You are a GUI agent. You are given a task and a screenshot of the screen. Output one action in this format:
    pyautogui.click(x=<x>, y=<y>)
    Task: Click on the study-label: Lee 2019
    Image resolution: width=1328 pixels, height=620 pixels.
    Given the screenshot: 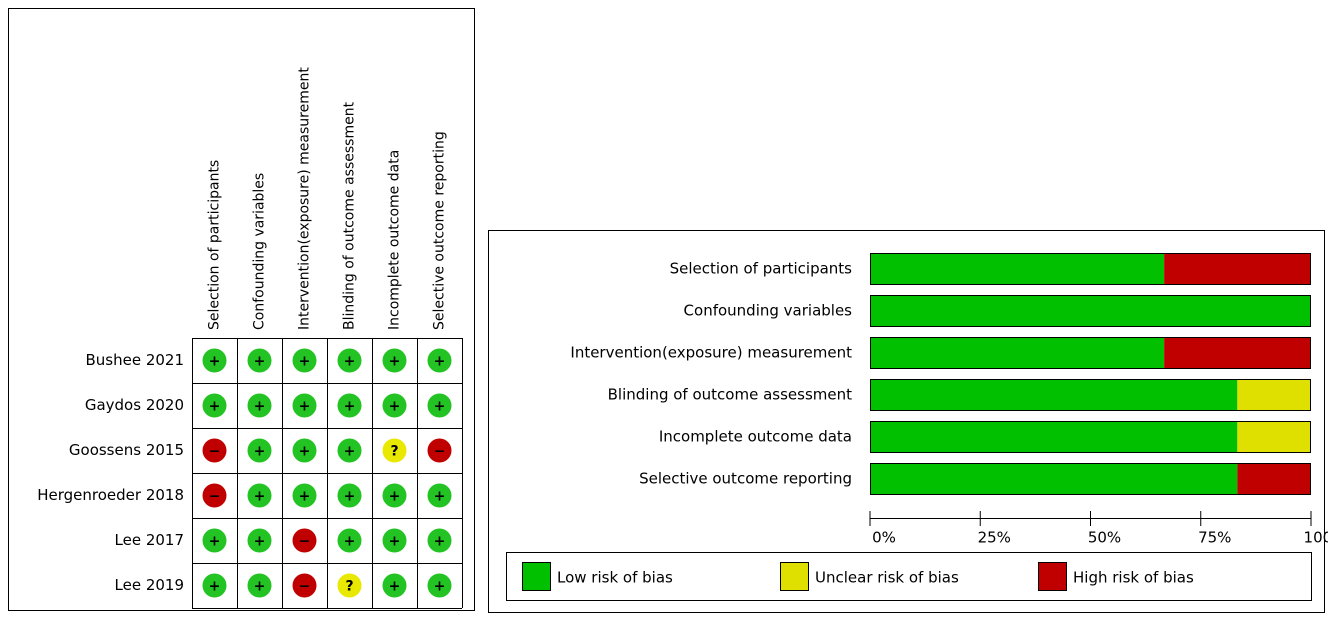 What is the action you would take?
    pyautogui.click(x=150, y=585)
    